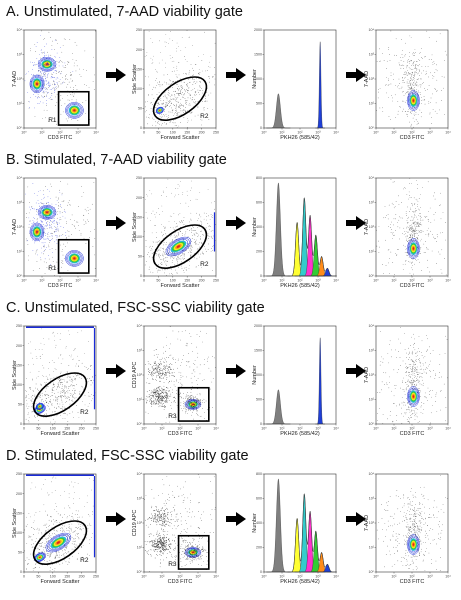 The width and height of the screenshot is (461, 600). What do you see at coordinates (320, 381) in the screenshot?
I see `row-c-panel-3-undivided-peak` at bounding box center [320, 381].